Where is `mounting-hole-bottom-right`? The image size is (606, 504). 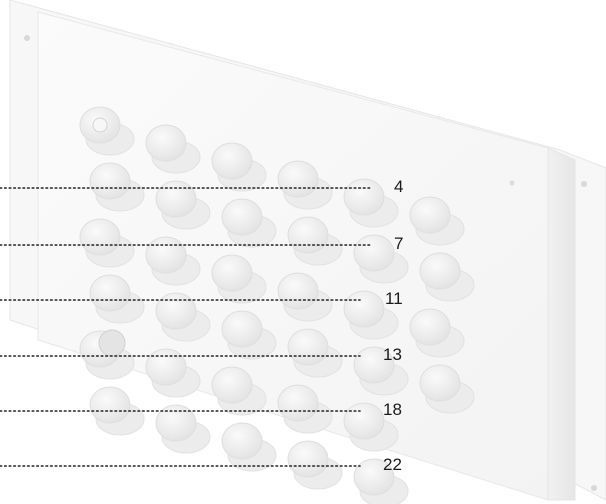
mounting-hole-bottom-right is located at coordinates (594, 488).